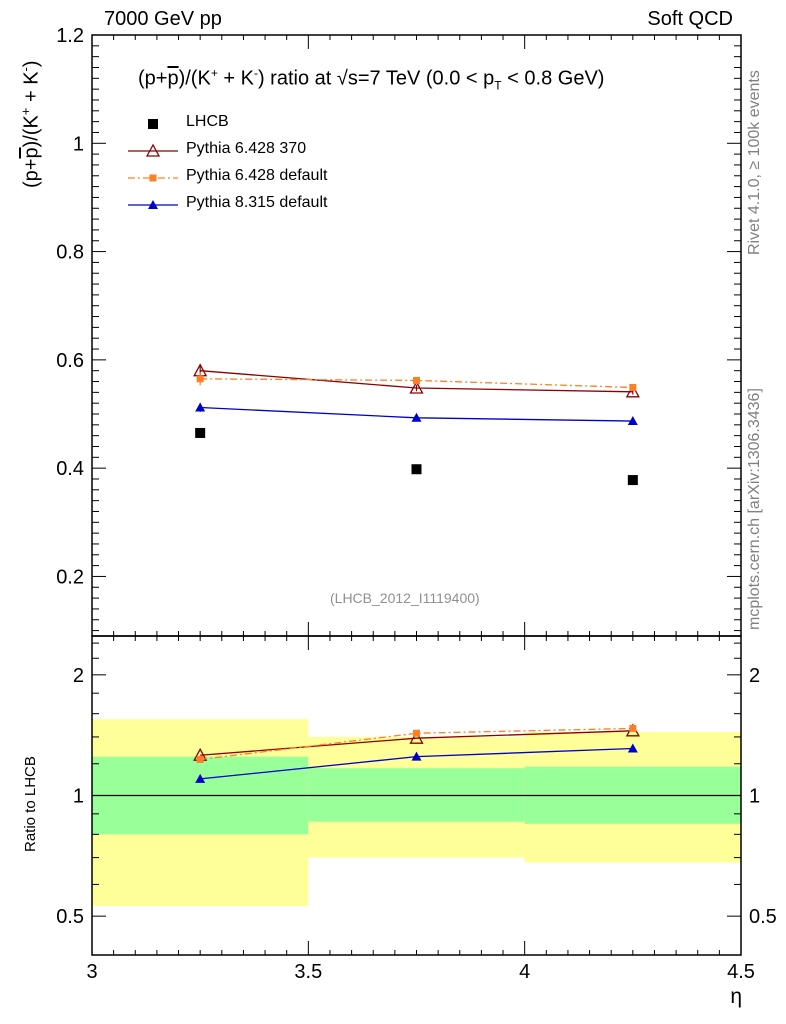 The width and height of the screenshot is (786, 1024). Describe the element at coordinates (30, 804) in the screenshot. I see `ratio-y-axis-label: Ratio to LHCB` at that location.